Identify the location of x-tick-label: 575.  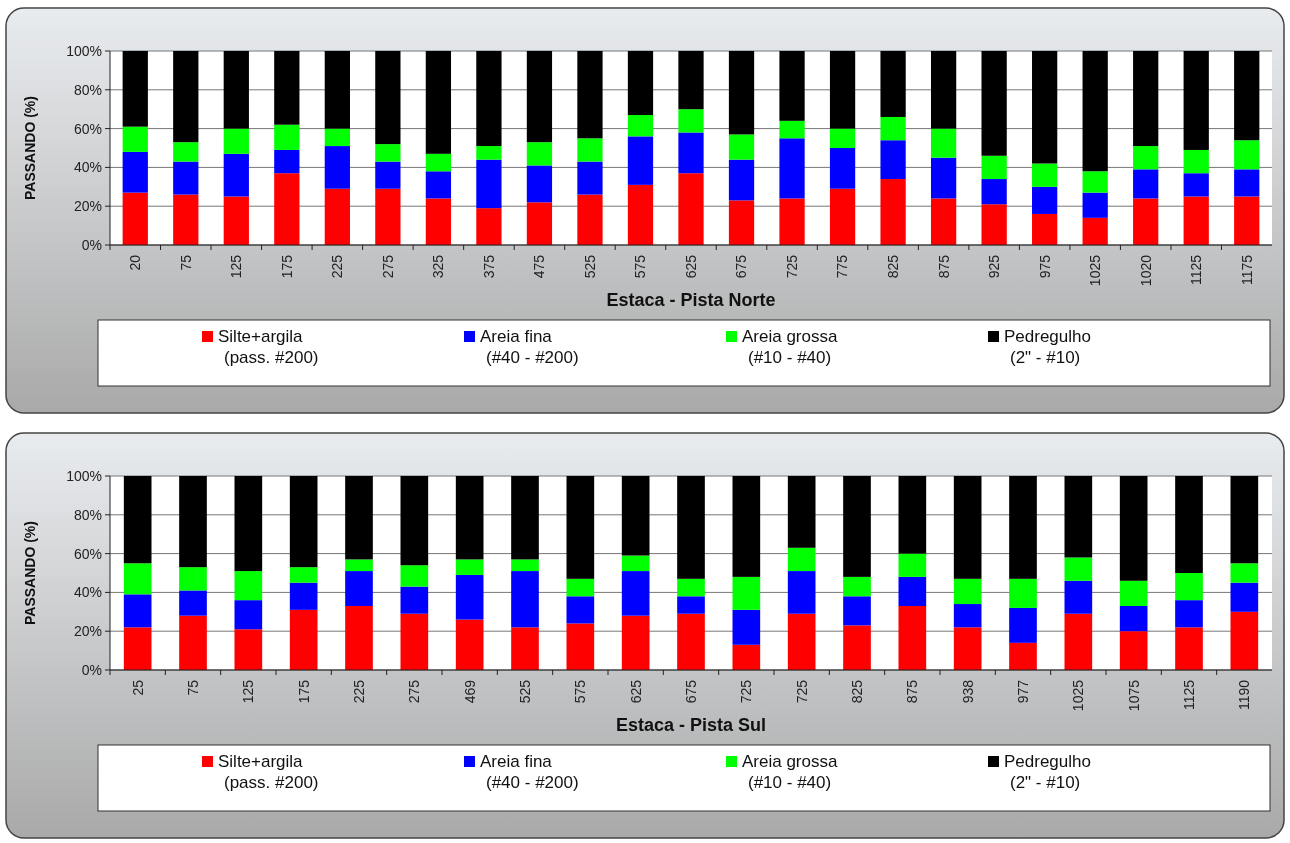
(580, 691).